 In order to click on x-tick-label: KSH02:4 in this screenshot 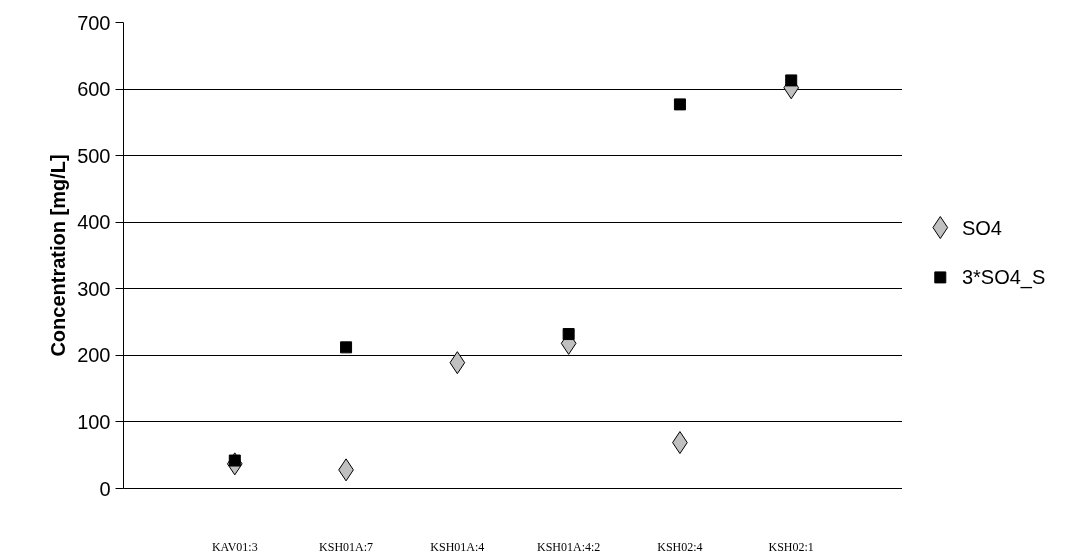, I will do `click(680, 546)`.